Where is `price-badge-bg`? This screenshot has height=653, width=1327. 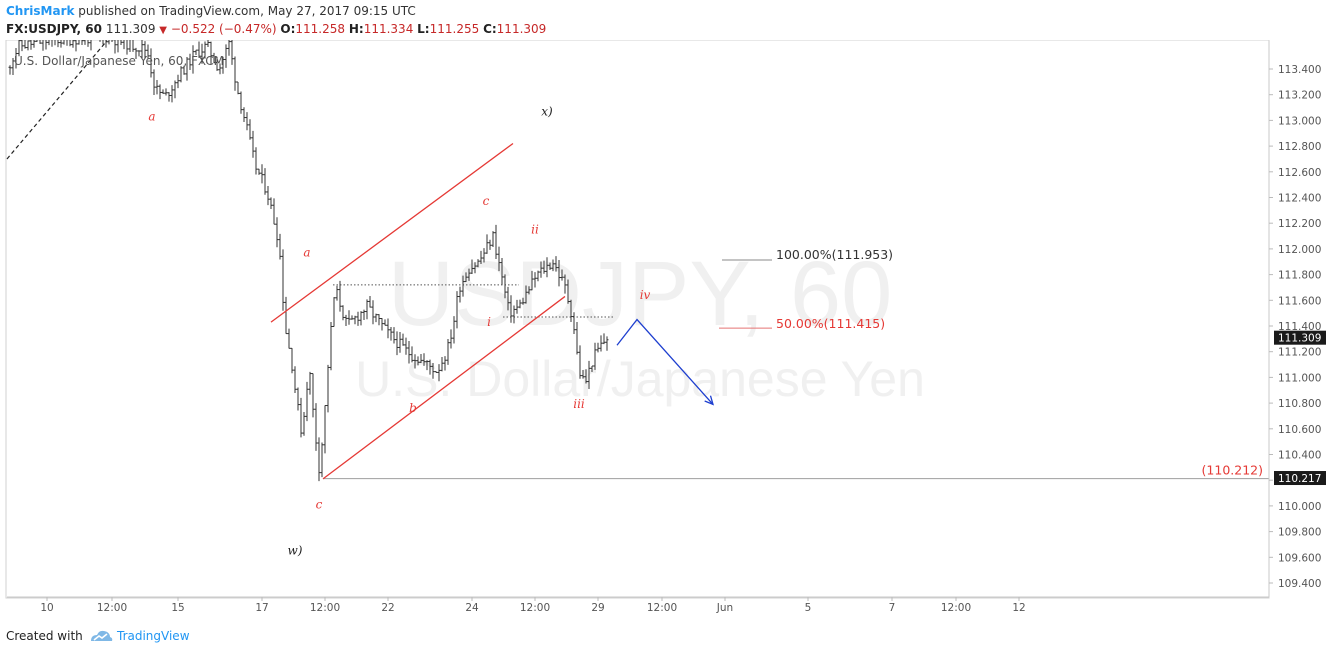
price-badge-bg is located at coordinates (1300, 478).